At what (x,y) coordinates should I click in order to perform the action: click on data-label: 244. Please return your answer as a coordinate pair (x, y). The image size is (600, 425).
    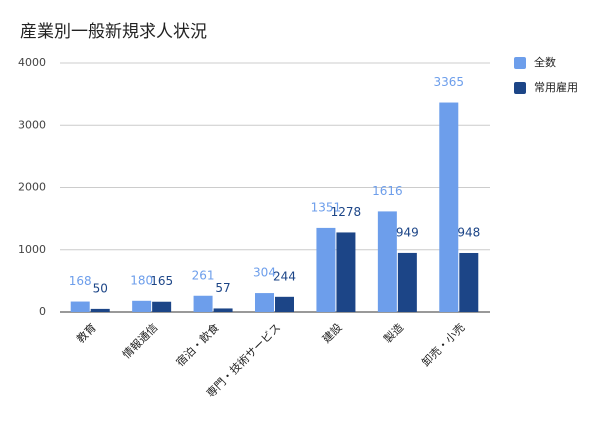
    Looking at the image, I should click on (284, 276).